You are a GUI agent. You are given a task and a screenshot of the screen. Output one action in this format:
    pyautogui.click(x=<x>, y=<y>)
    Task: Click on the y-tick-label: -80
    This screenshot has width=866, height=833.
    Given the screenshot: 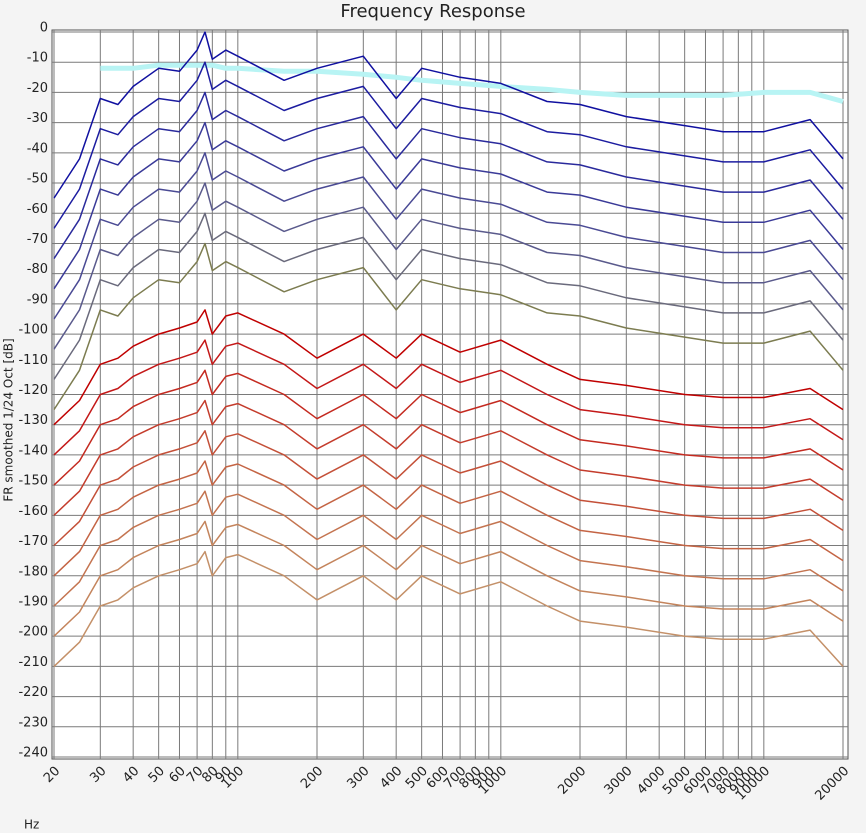 What is the action you would take?
    pyautogui.click(x=37, y=269)
    